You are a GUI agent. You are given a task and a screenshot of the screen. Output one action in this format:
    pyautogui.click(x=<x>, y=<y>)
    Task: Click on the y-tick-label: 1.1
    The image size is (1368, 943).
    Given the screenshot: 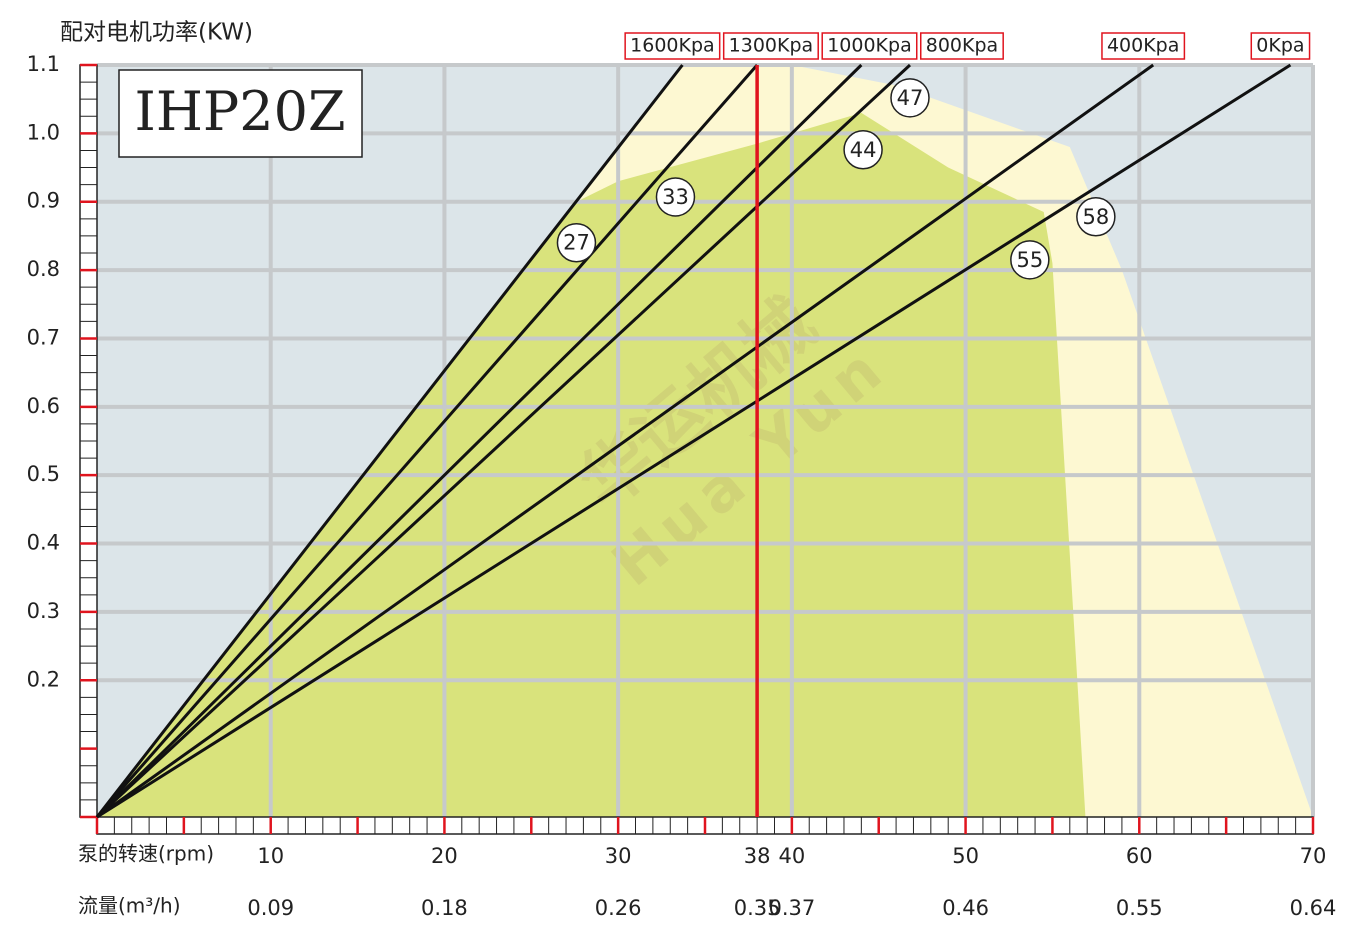 What is the action you would take?
    pyautogui.click(x=43, y=64)
    